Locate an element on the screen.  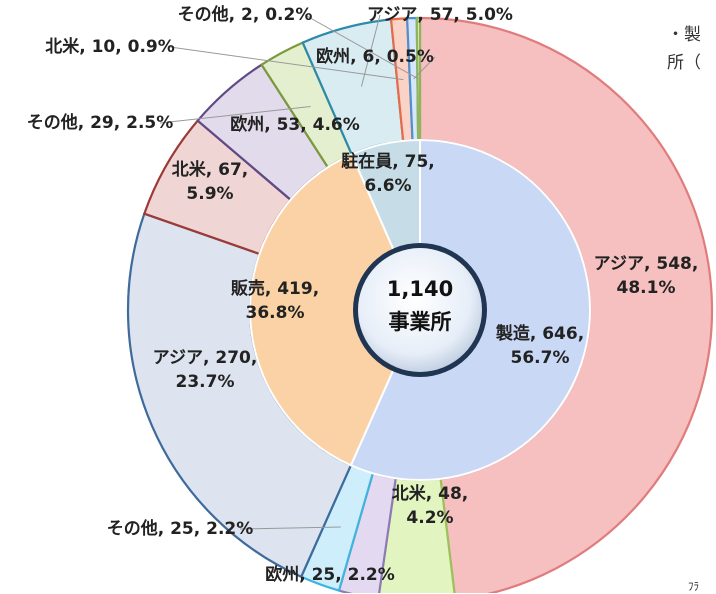
outer-slice-label-7: 欧州, 53, 4.6% is located at coordinates (295, 124).